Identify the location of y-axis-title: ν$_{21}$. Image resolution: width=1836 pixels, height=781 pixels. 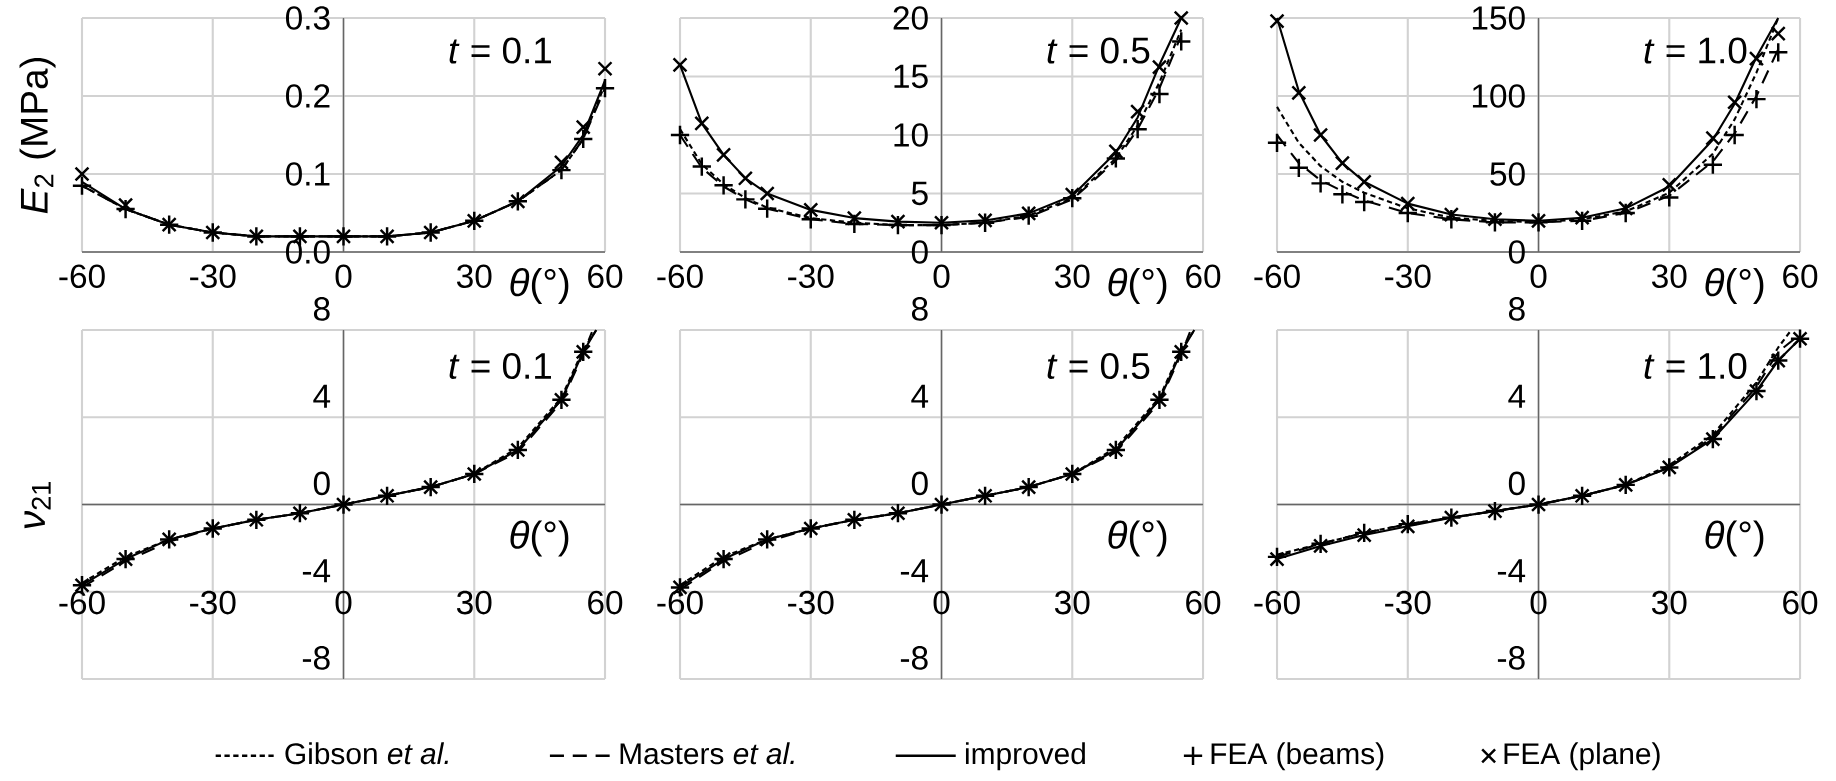
(37, 505).